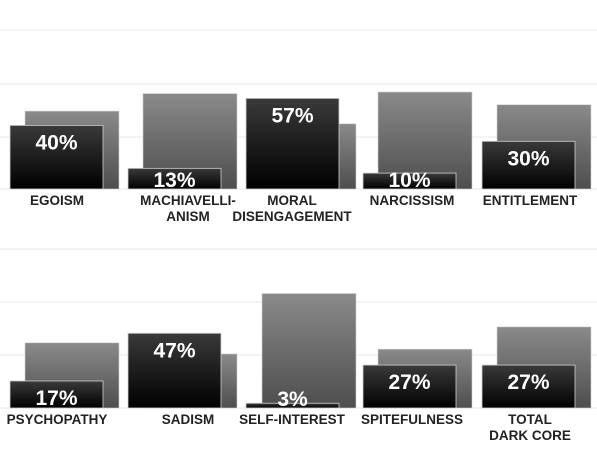 This screenshot has height=470, width=597. I want to click on value-label-1-5: 30%, so click(528, 158).